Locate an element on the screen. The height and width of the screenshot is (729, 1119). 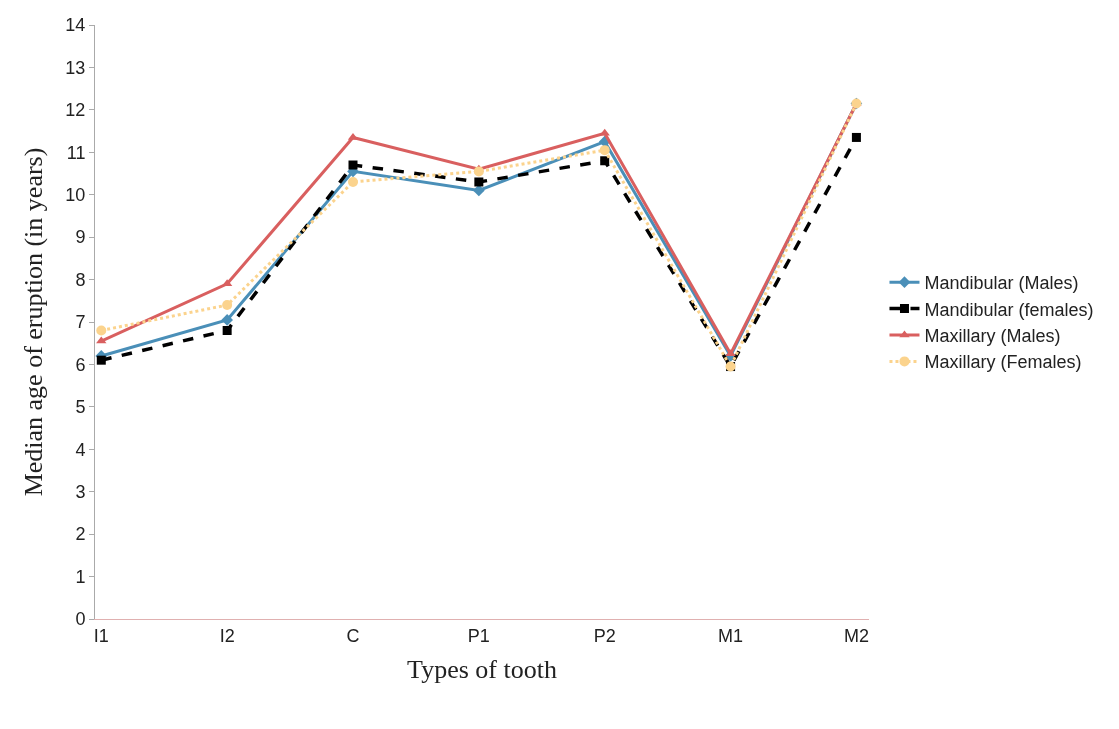
legend-label: Mandibular (Males) is located at coordinates (1001, 283).